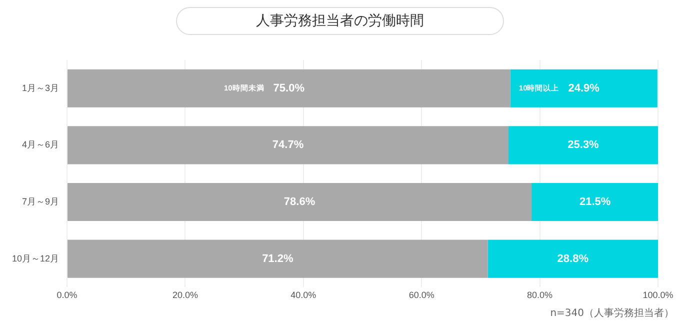 The width and height of the screenshot is (690, 326). Describe the element at coordinates (67, 295) in the screenshot. I see `x-tick-label: 0.0%` at that location.